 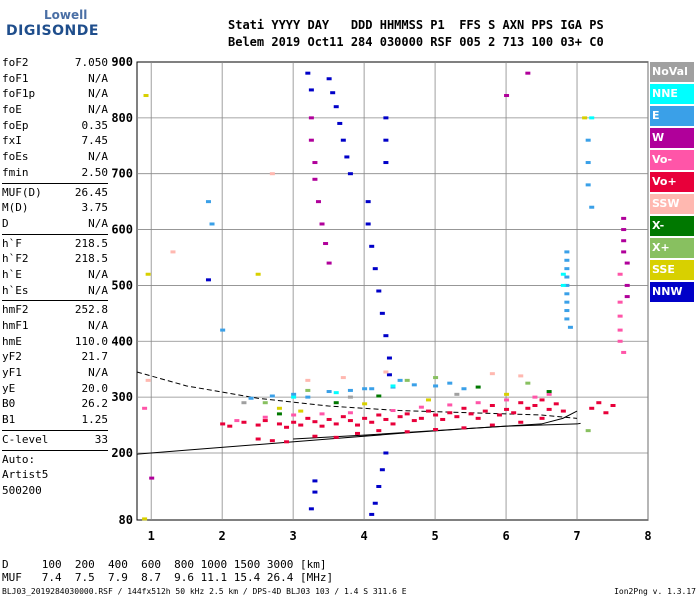 I want to click on param-key: foF1p, so click(x=19, y=94).